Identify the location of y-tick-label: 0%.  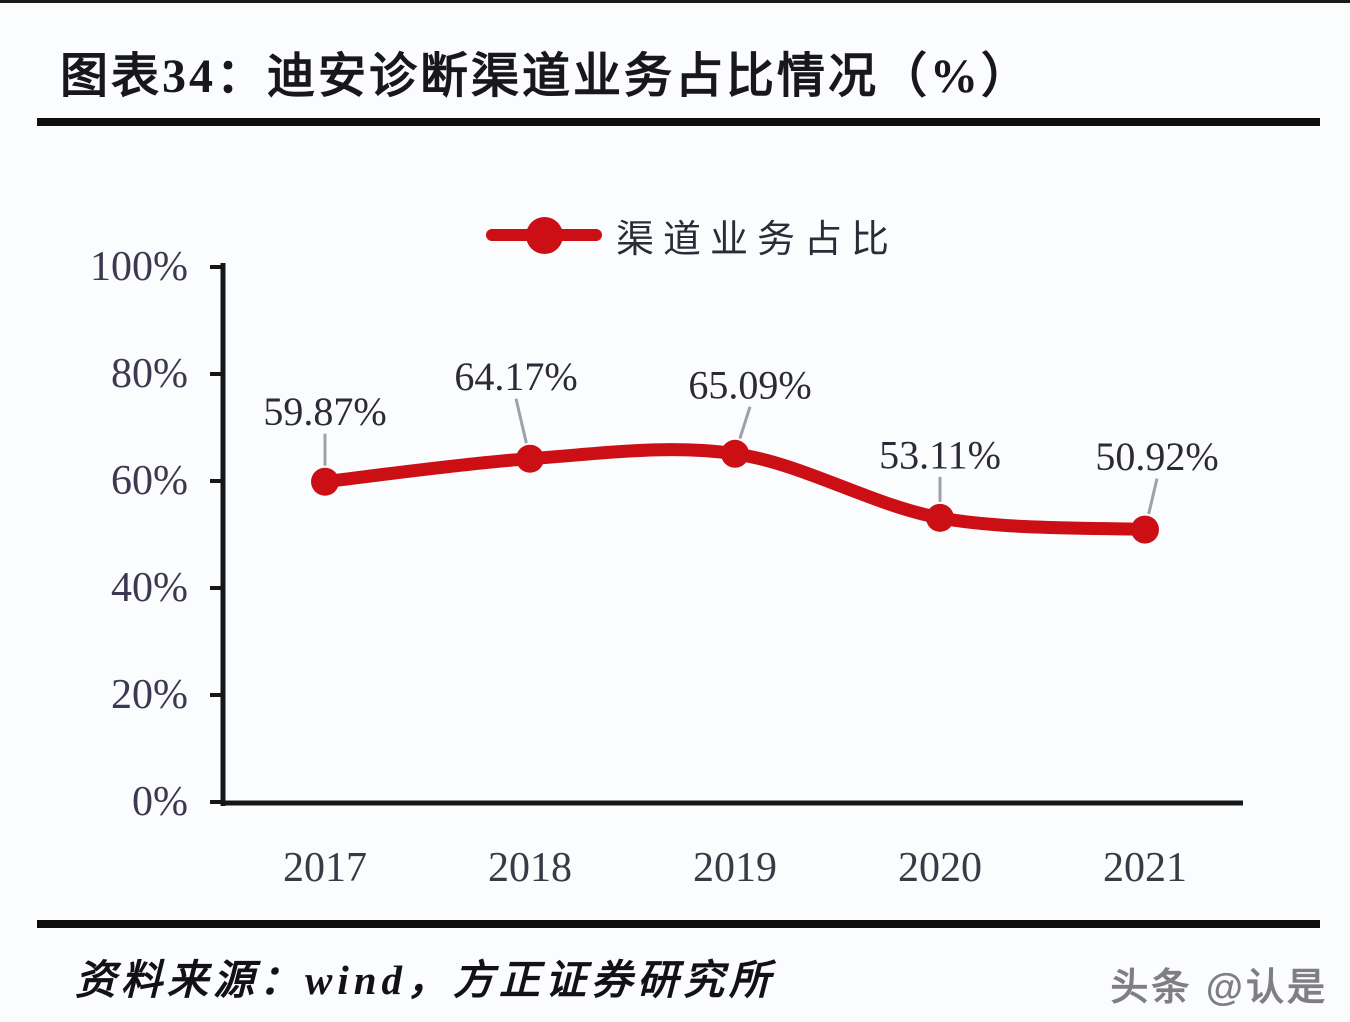
(160, 802).